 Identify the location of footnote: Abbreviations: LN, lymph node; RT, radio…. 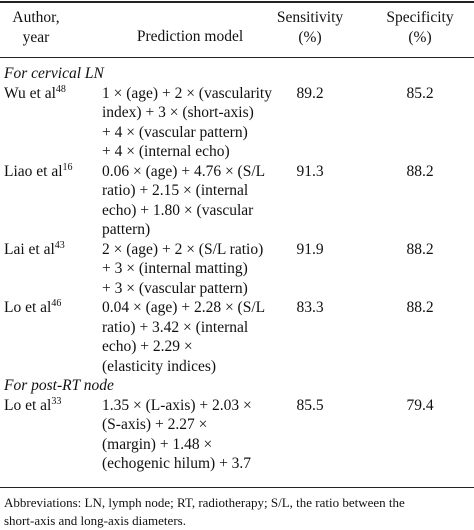
(204, 502).